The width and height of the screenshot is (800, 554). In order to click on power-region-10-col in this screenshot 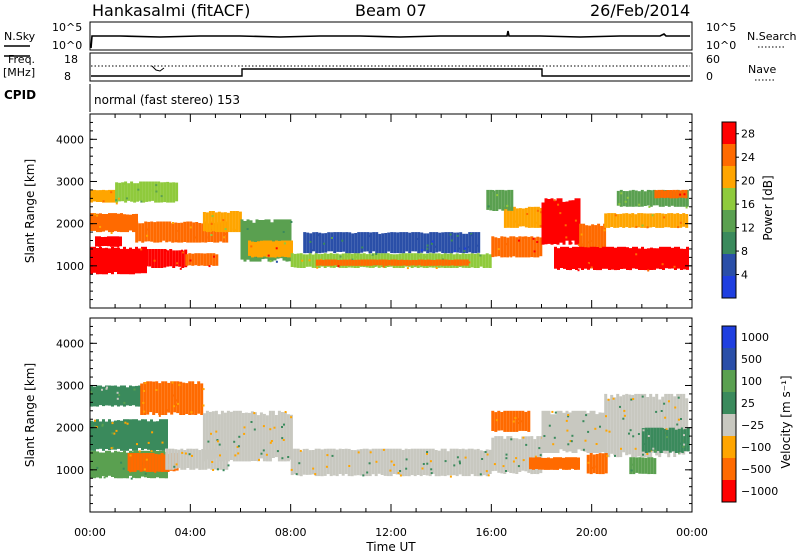, I will do `click(252, 249)`.